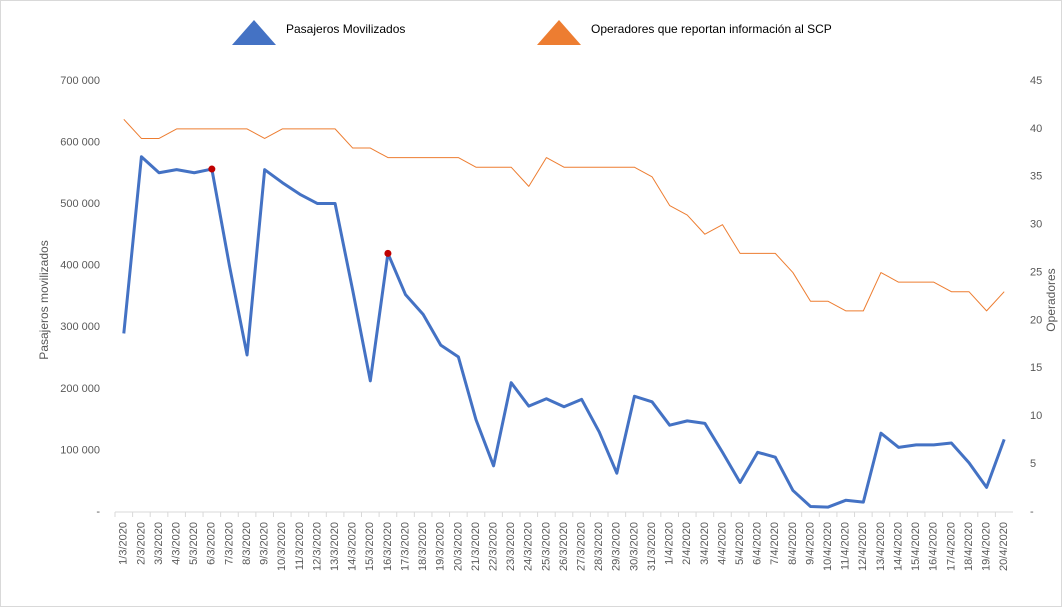 The width and height of the screenshot is (1062, 607). What do you see at coordinates (1032, 512) in the screenshot?
I see `y2-tick-label: -` at bounding box center [1032, 512].